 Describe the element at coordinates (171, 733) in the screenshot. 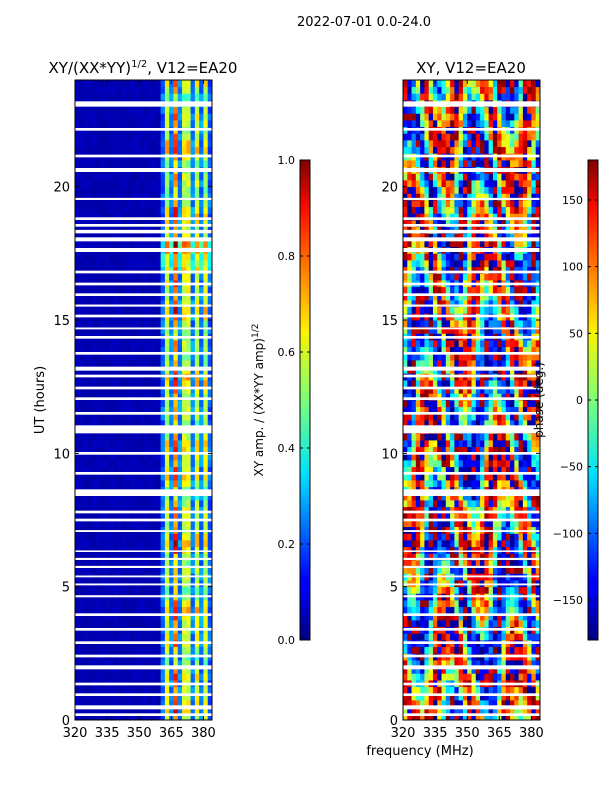

I see `amplitude-x-tick-label: 365` at that location.